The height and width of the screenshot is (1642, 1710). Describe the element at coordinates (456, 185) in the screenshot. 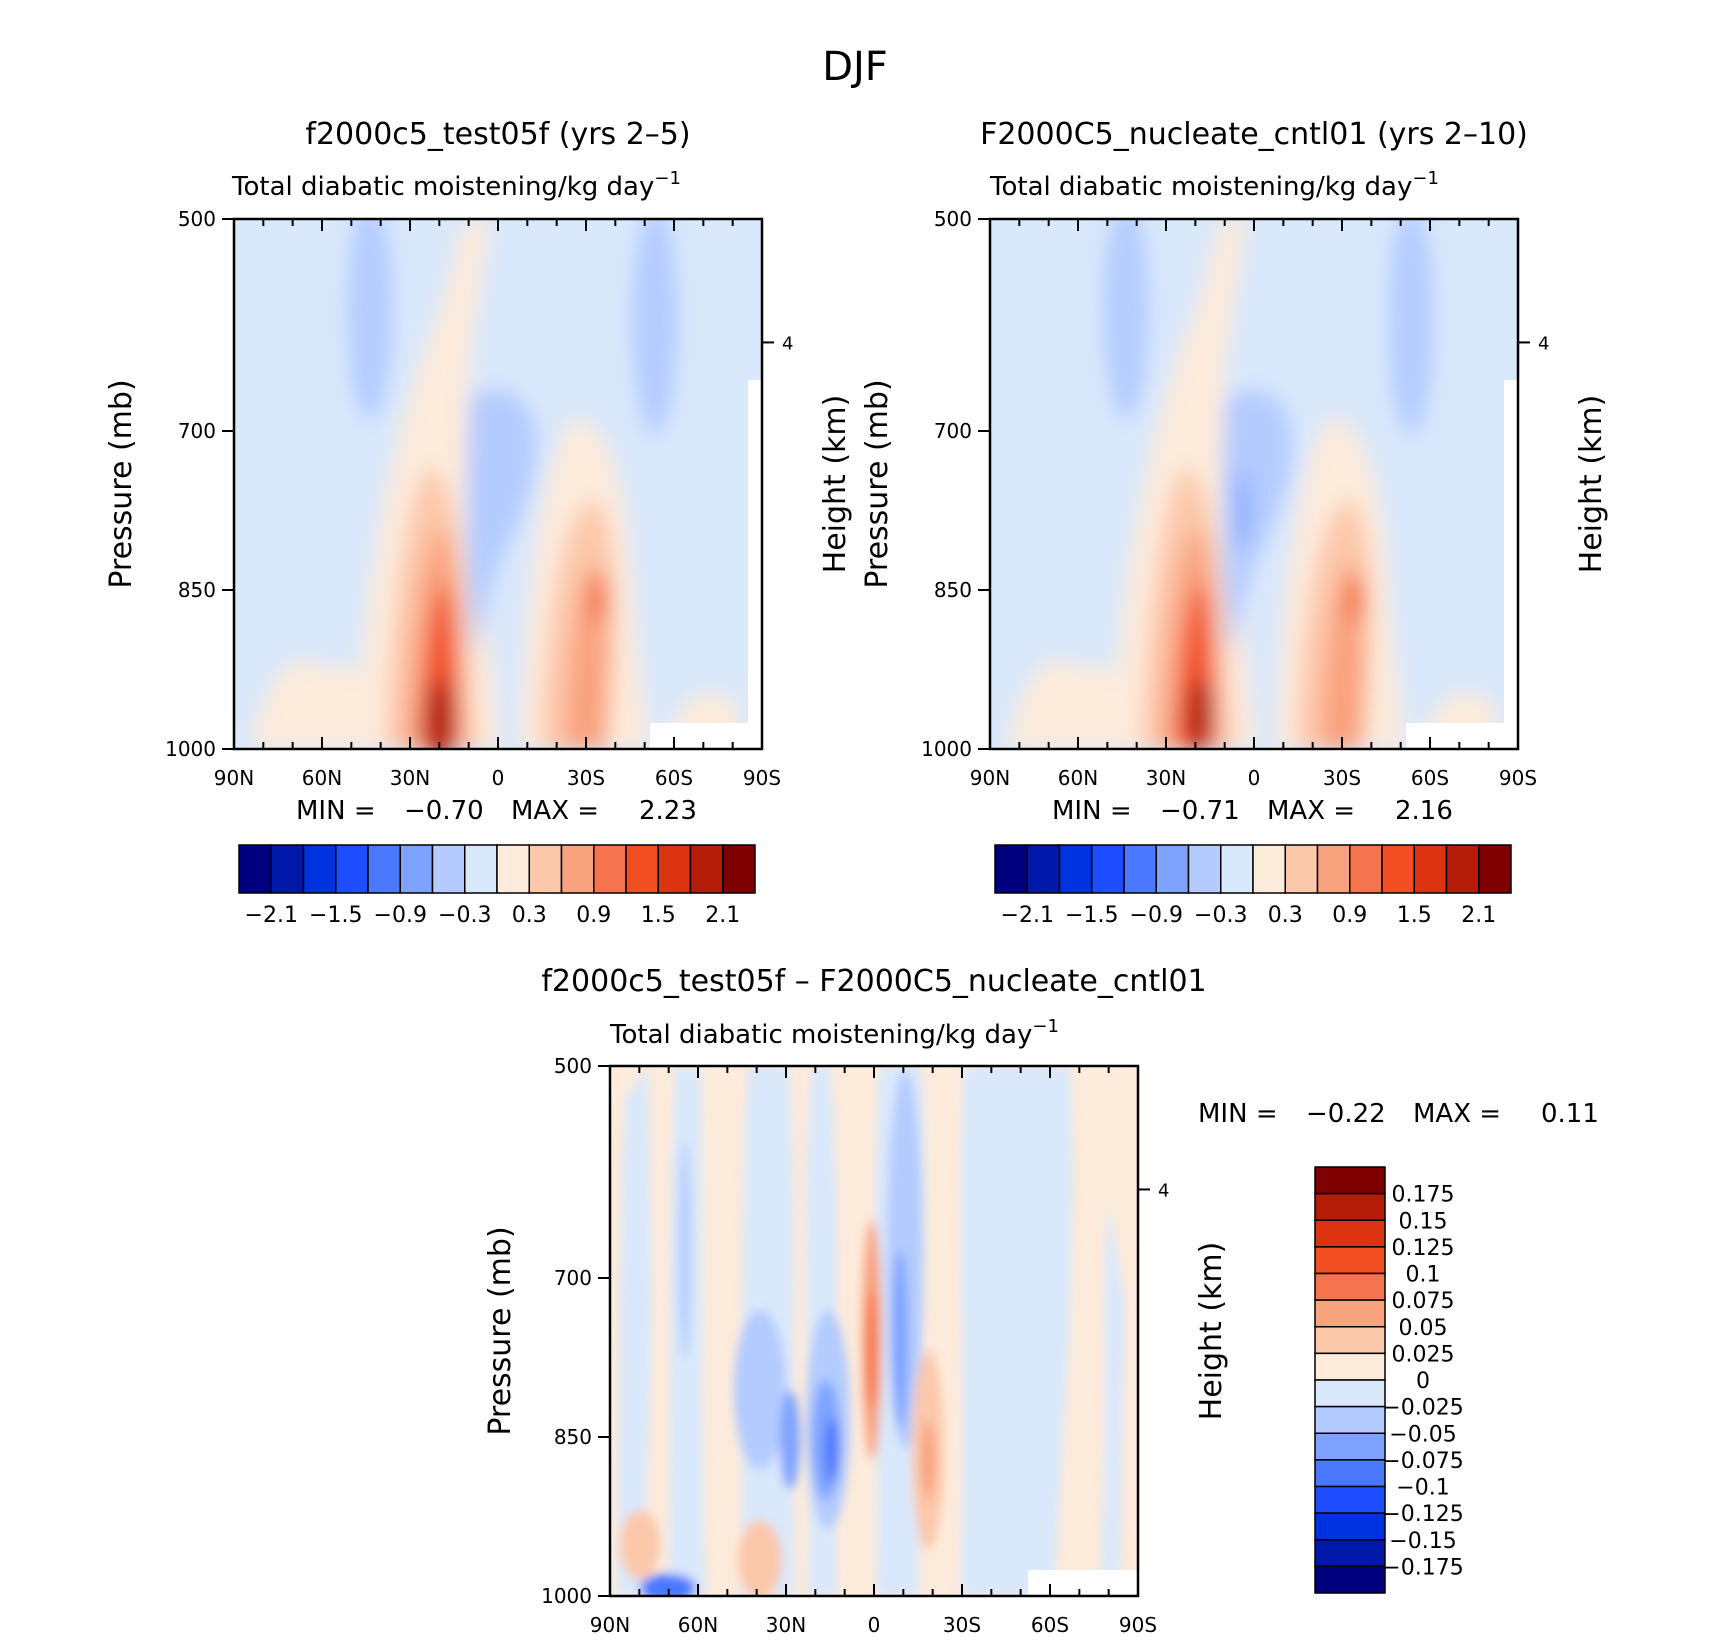

I see `panel-1-subtitle: Total diabatic moistening/kg day−1` at that location.